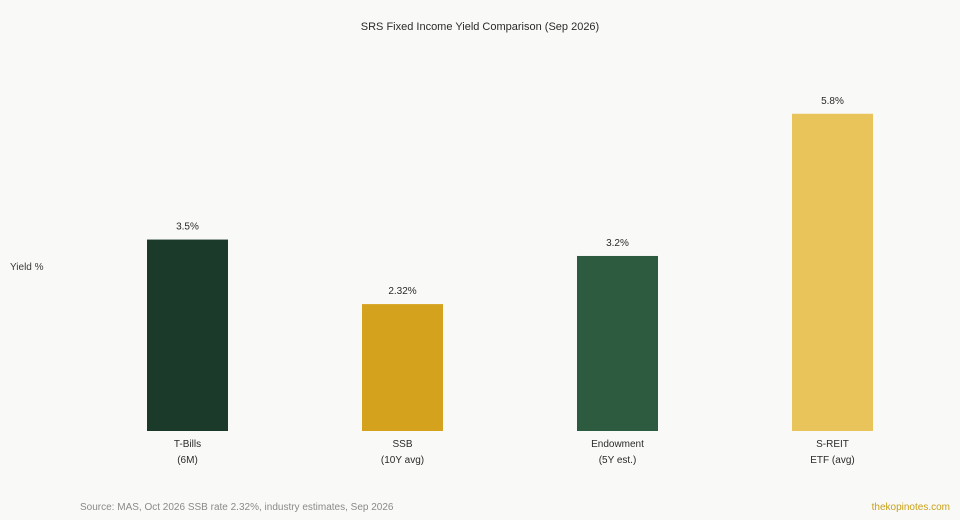 This screenshot has width=960, height=520. Describe the element at coordinates (910, 507) in the screenshot. I see `brand-link: thekopinotes.com` at that location.